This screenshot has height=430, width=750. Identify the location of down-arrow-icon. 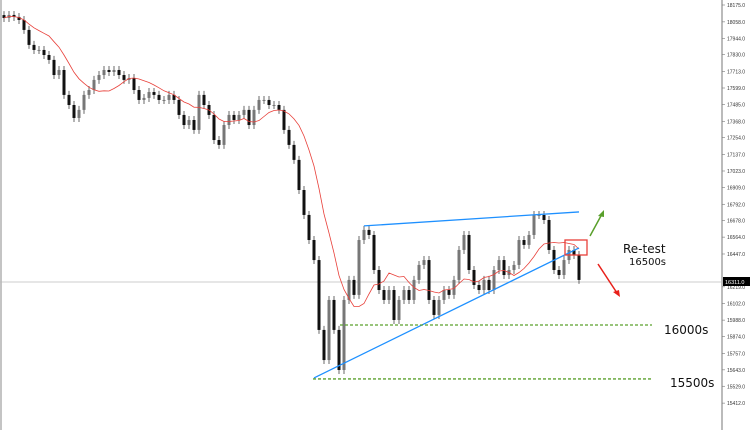
(608, 280).